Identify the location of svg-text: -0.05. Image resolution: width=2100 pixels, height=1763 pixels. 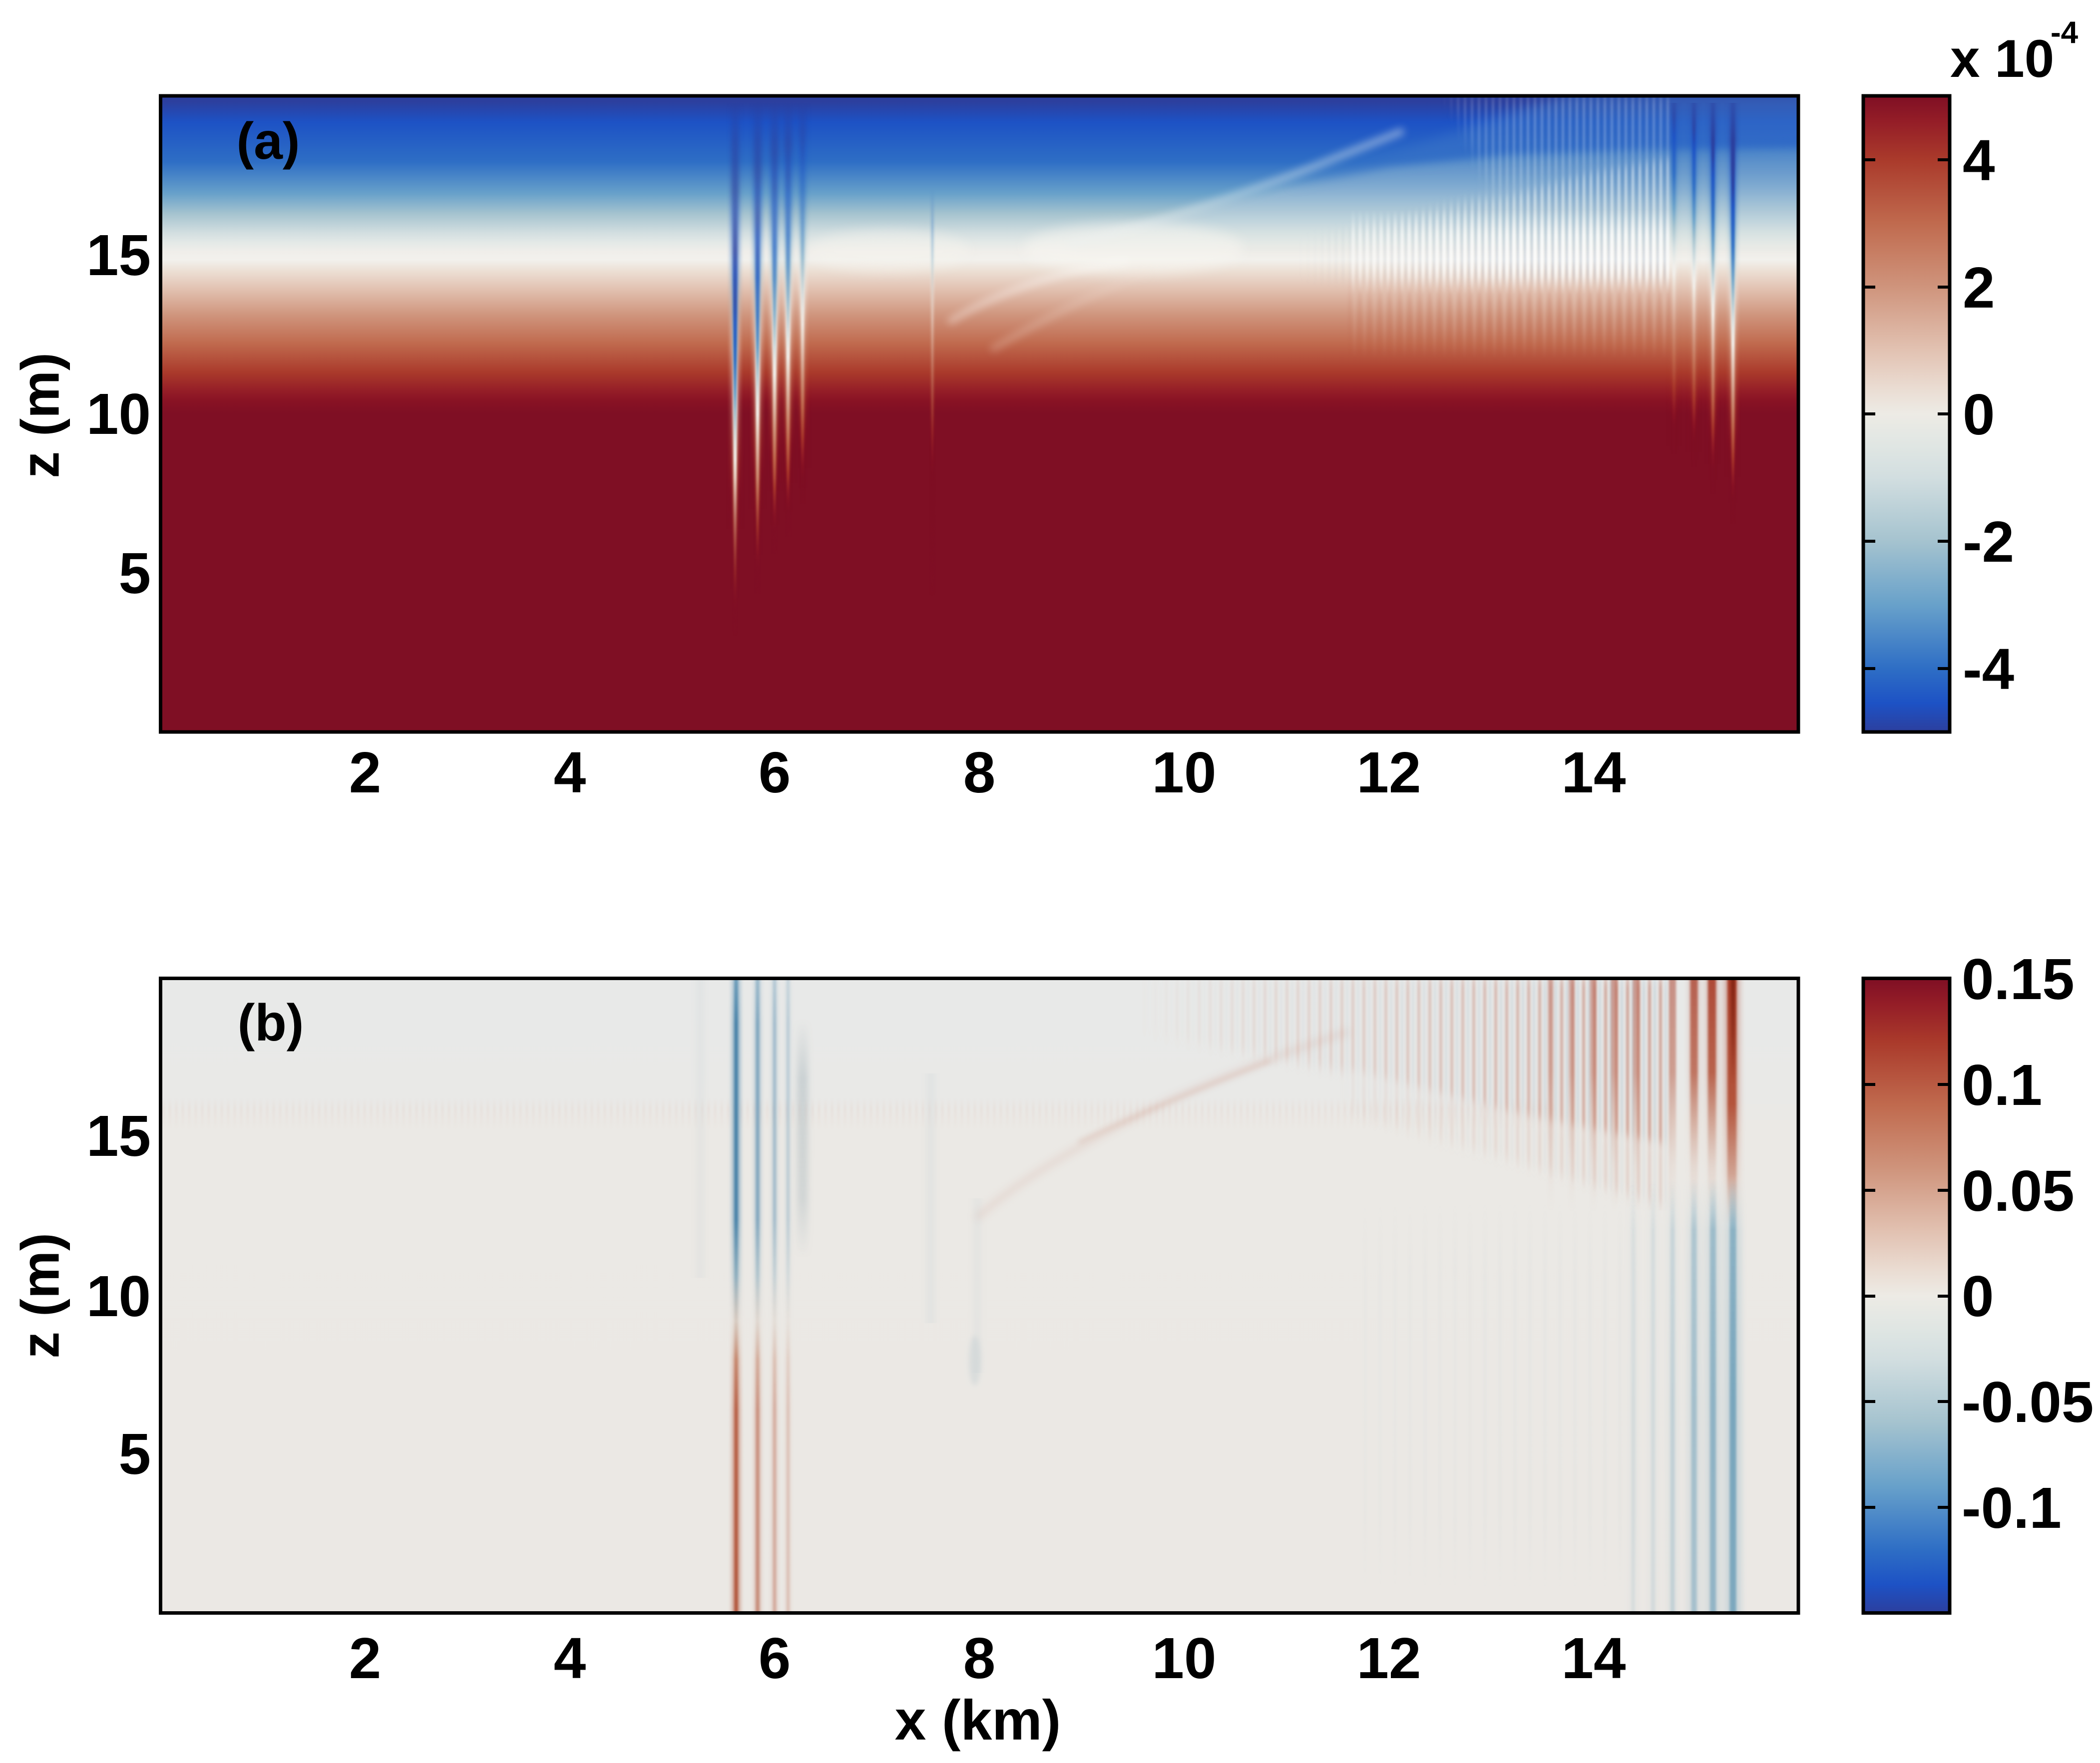
(2028, 1402).